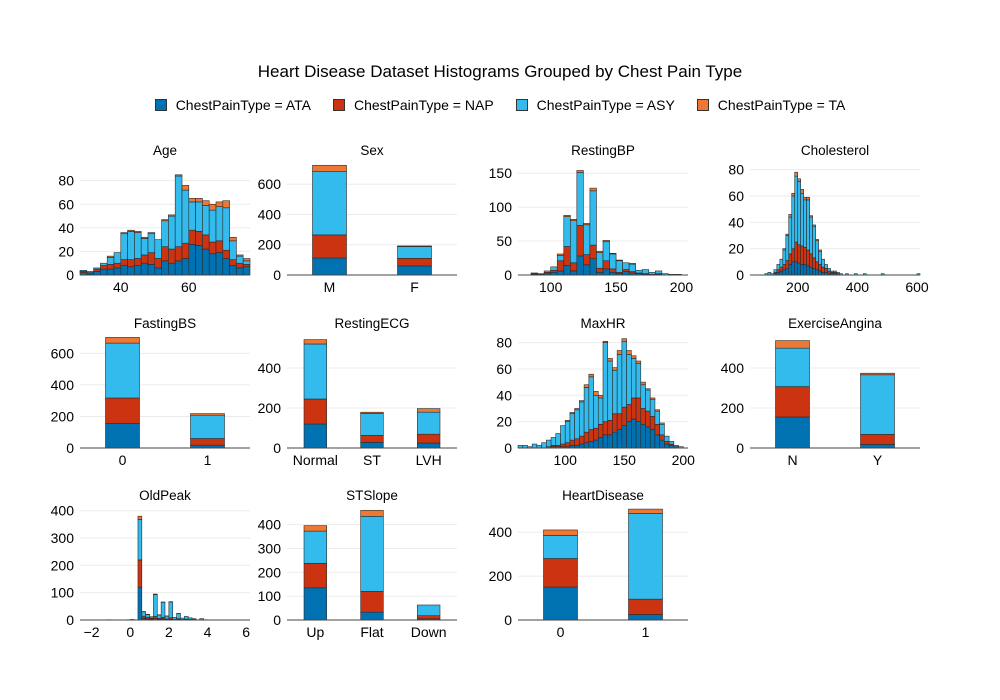  What do you see at coordinates (429, 617) in the screenshot?
I see `bar-stslope-down-s1` at bounding box center [429, 617].